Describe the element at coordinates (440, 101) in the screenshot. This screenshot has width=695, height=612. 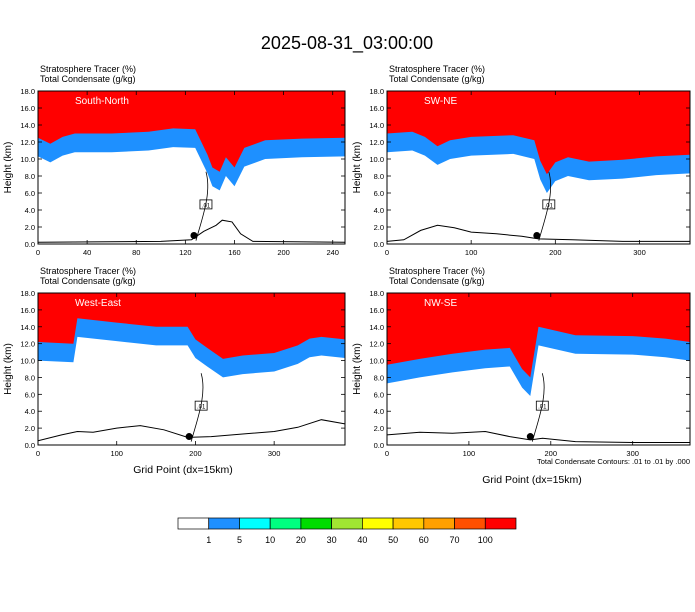
I see `direction-label: SW-NE` at that location.